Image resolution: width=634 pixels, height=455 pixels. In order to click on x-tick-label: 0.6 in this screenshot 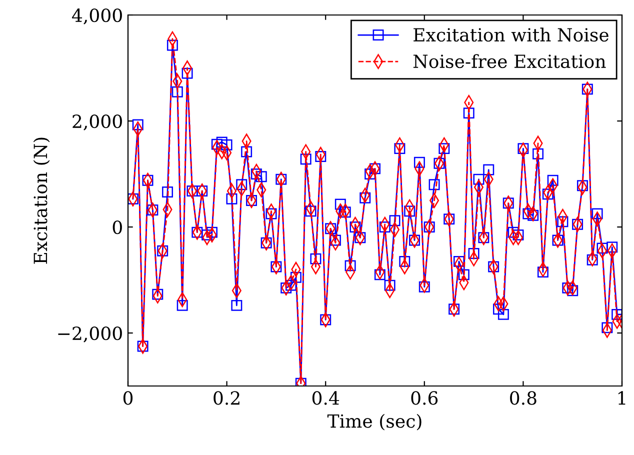, I will do `click(424, 398)`.